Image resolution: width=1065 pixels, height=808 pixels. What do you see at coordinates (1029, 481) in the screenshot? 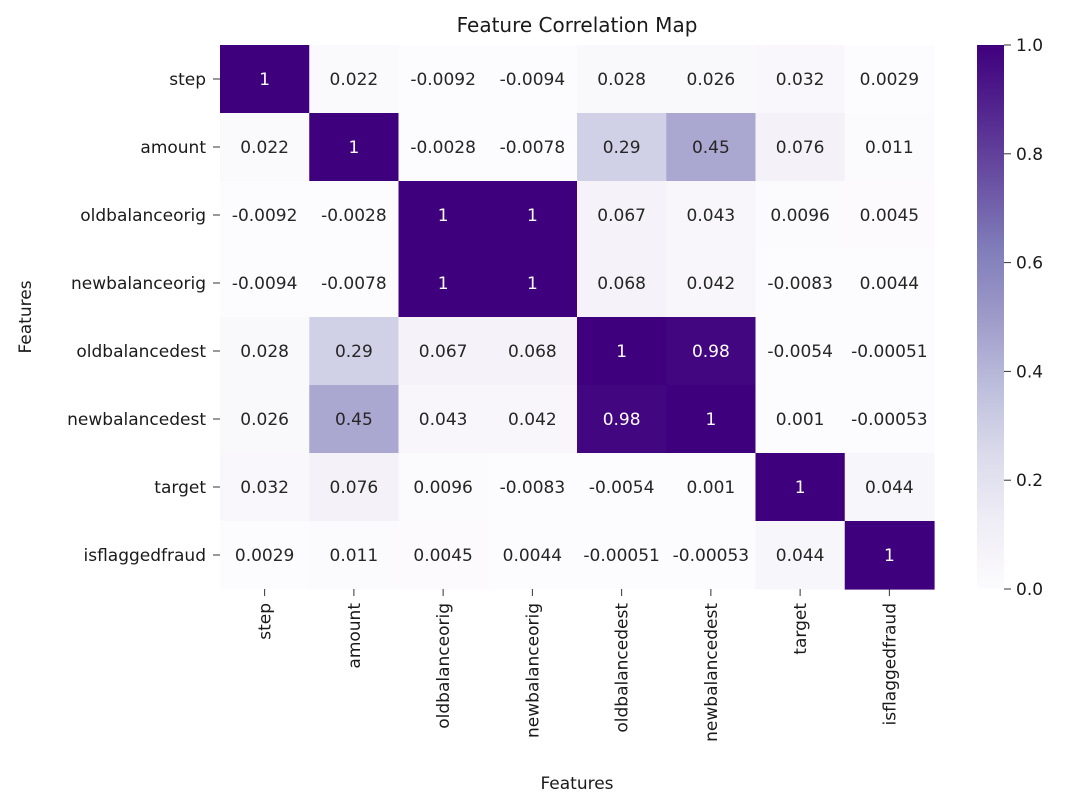
I see `colorbar-tick-label: 0.2` at bounding box center [1029, 481].